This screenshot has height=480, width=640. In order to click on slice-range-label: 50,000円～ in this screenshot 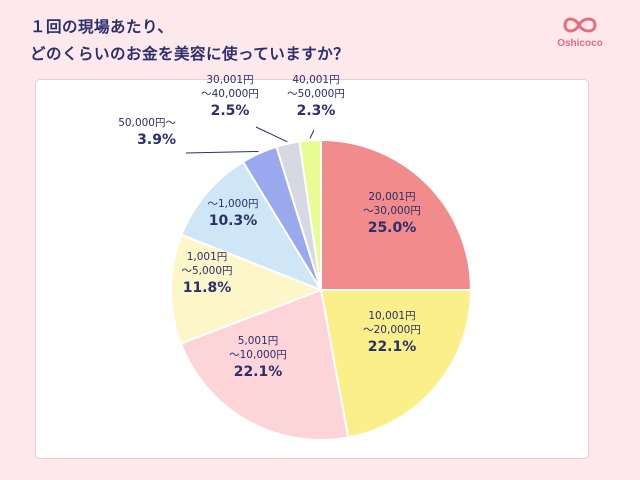, I will do `click(147, 123)`.